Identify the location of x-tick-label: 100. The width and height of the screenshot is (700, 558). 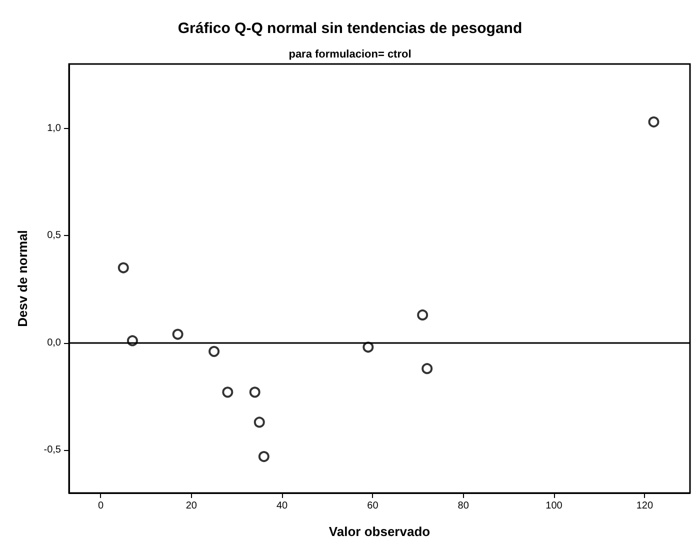
(554, 506).